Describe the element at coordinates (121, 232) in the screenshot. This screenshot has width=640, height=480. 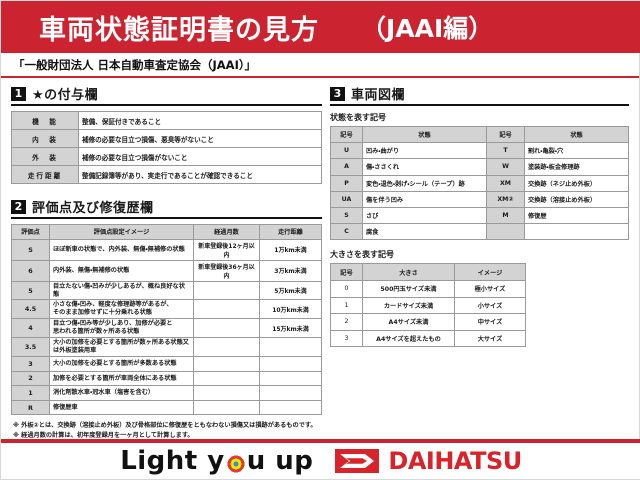
I see `column-header-image: 評価点設定イメージ` at that location.